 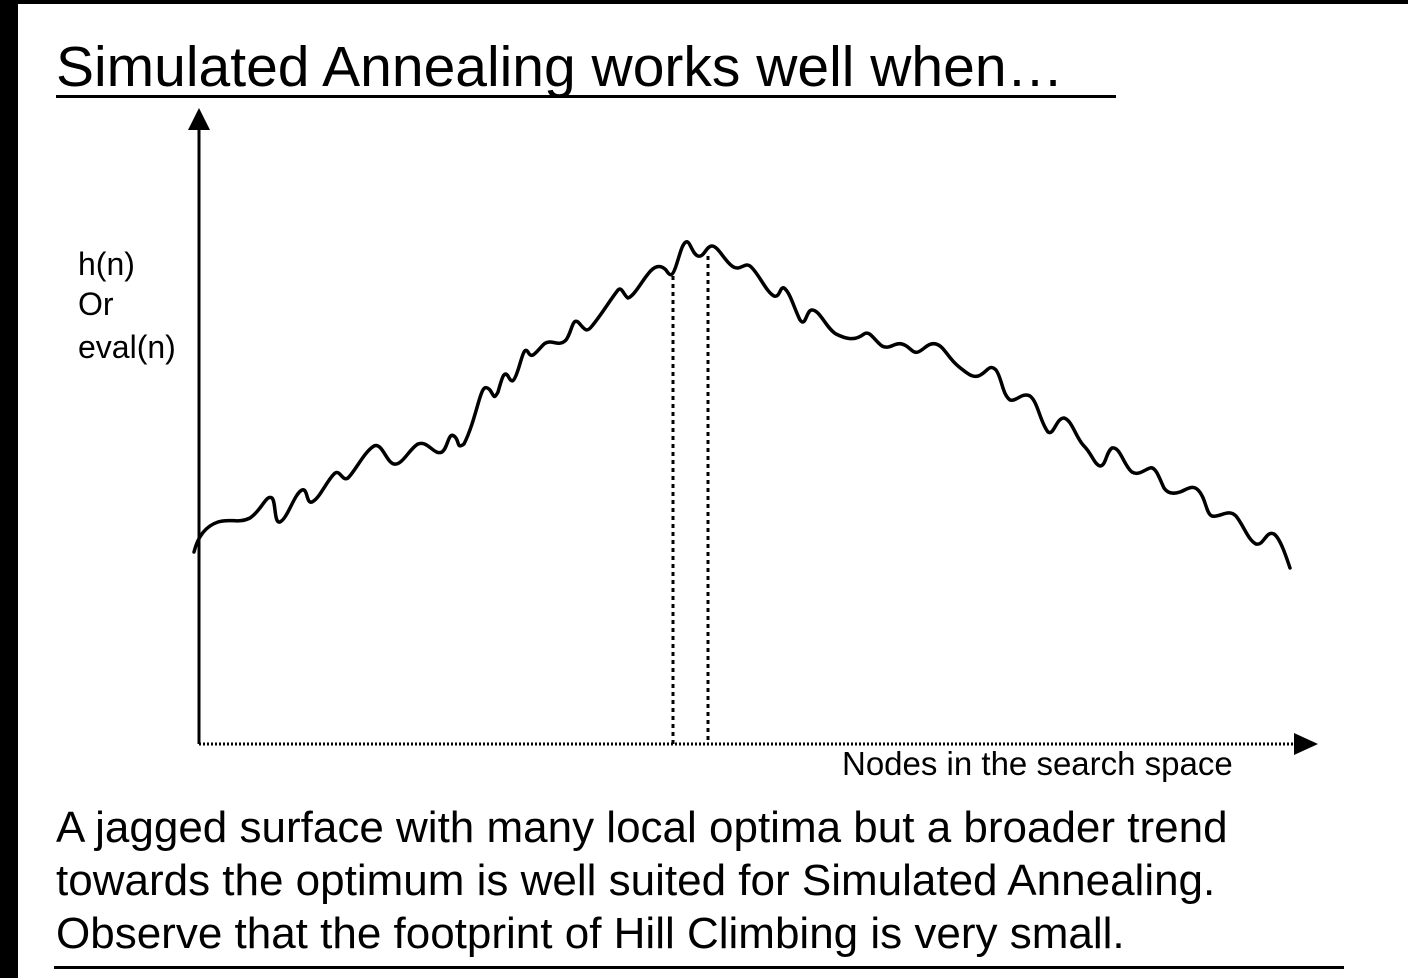 What do you see at coordinates (96, 304) in the screenshot?
I see `y-axis-label-line-2: Or` at bounding box center [96, 304].